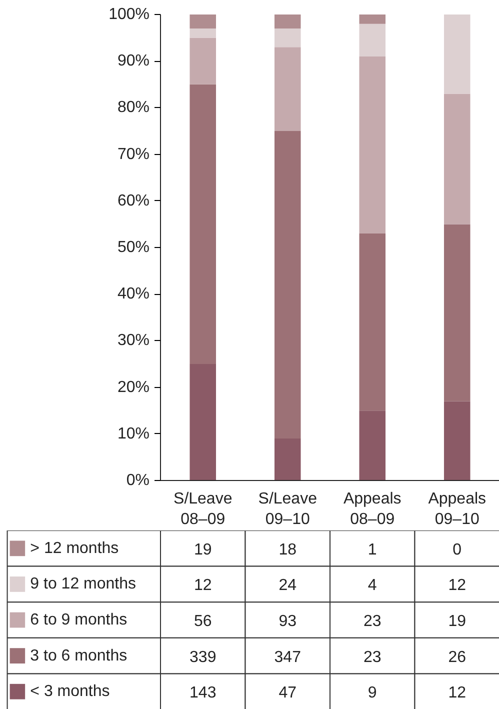 This screenshot has width=499, height=709. Describe the element at coordinates (133, 61) in the screenshot. I see `y-tick-label: 90%` at that location.